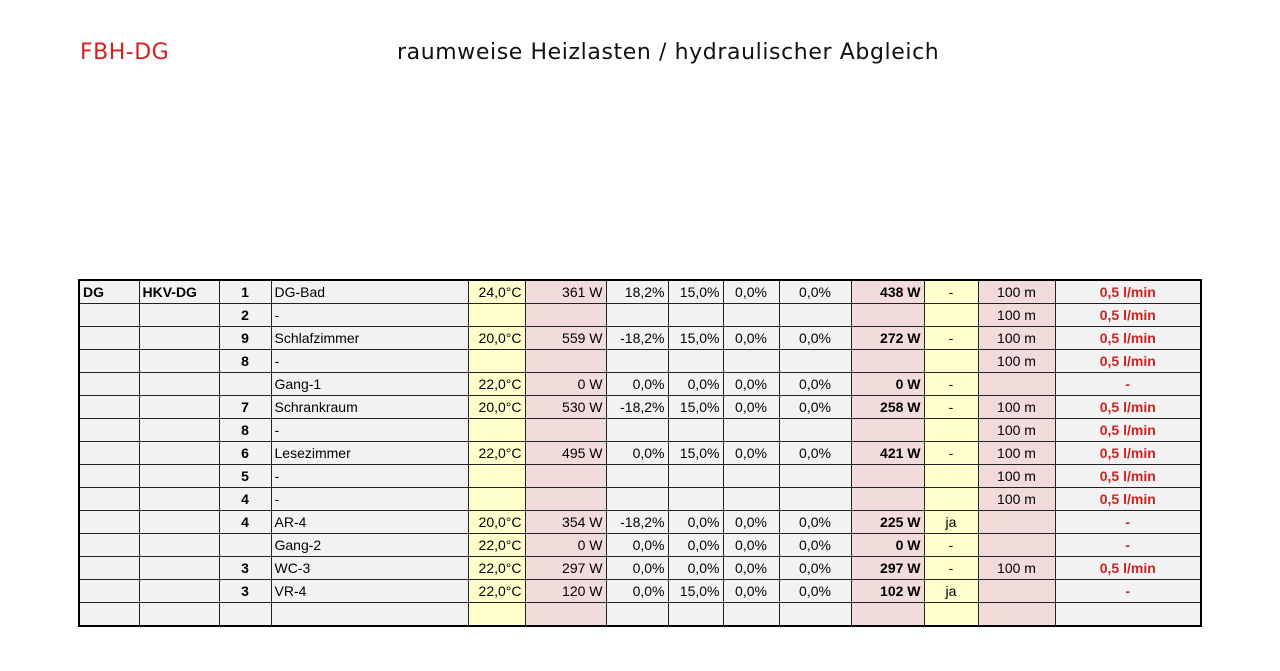  I want to click on circuit-number-cell: 6, so click(245, 453).